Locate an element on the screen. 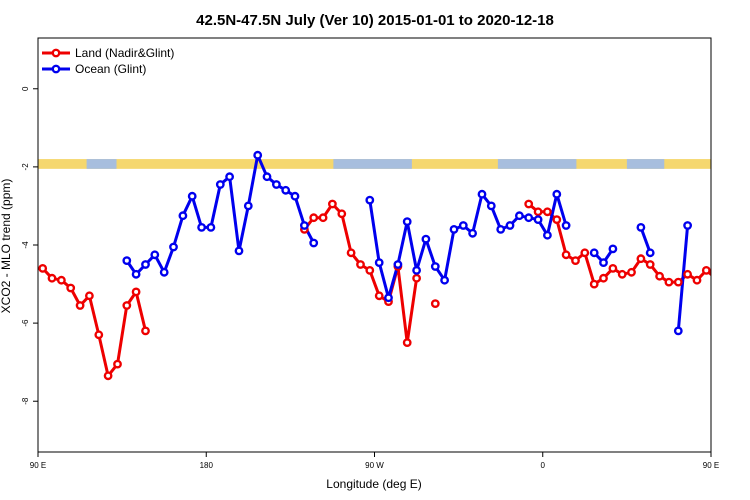 The width and height of the screenshot is (750, 500). y-tick-label: -2 is located at coordinates (25, 167).